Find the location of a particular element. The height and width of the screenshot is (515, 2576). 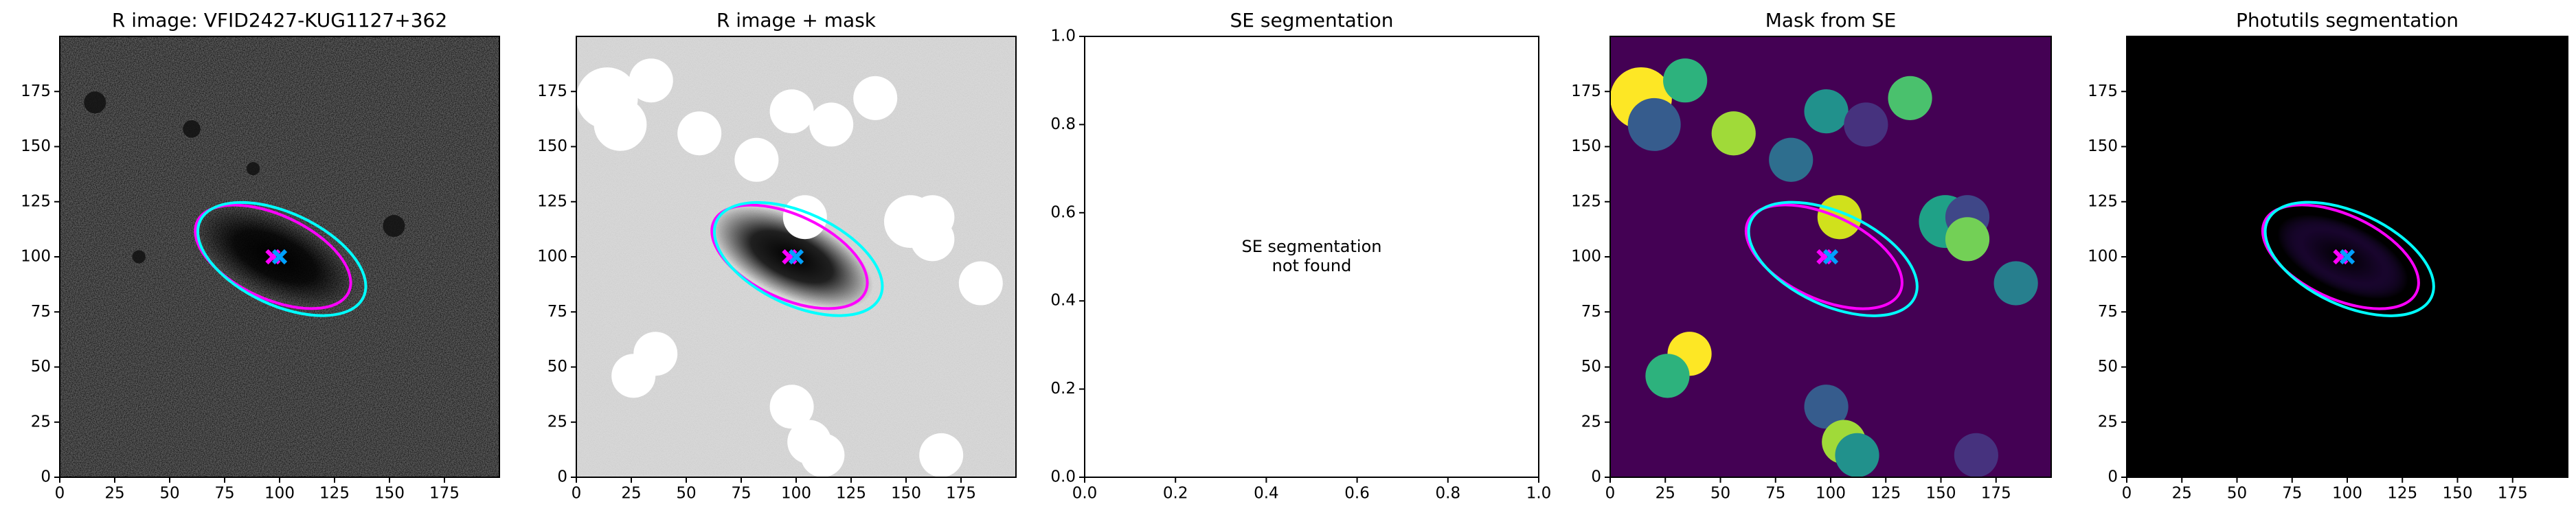

x-tick-label: 0.8 is located at coordinates (1448, 494).